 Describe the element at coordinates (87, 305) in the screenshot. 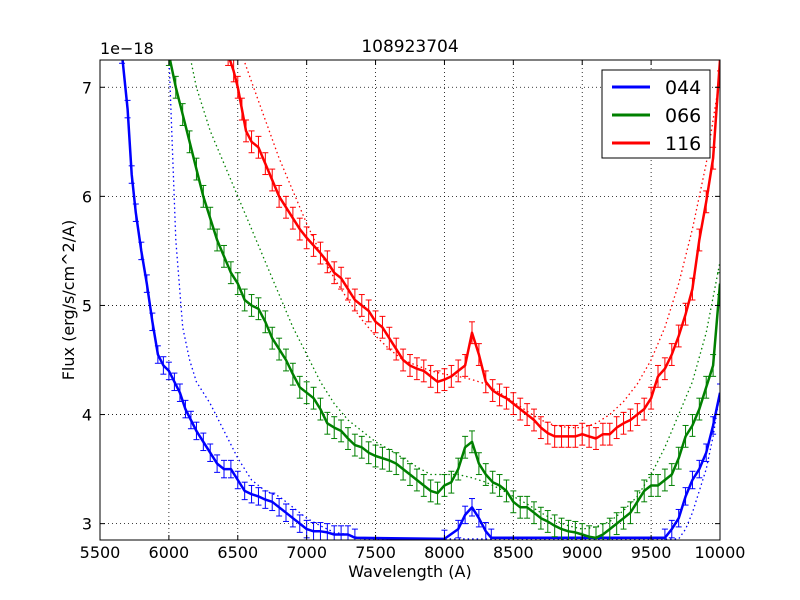

I see `y-tick-label: 5` at that location.